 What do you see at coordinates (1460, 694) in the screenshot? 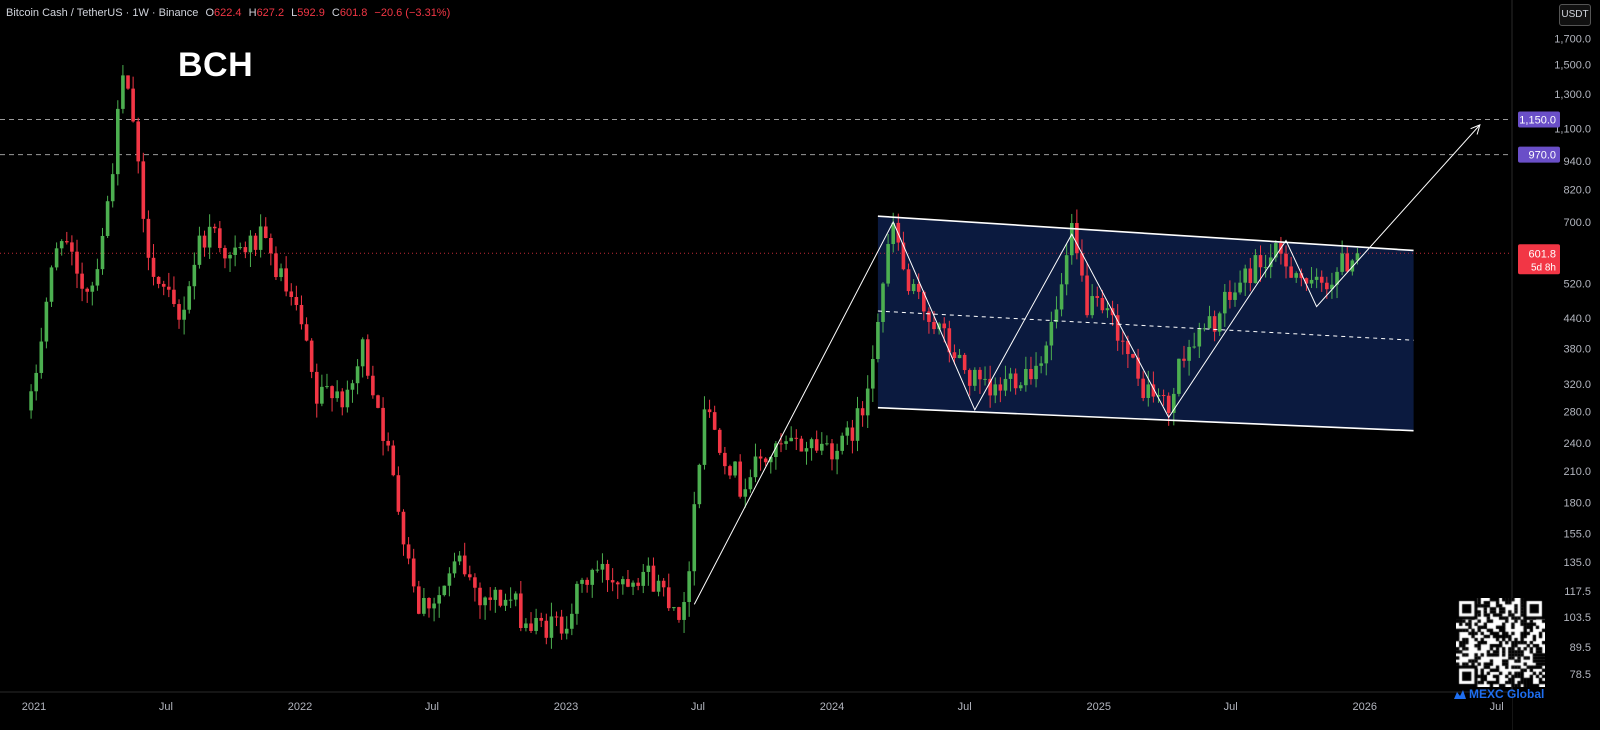
I see `mexc-logo-icon` at bounding box center [1460, 694].